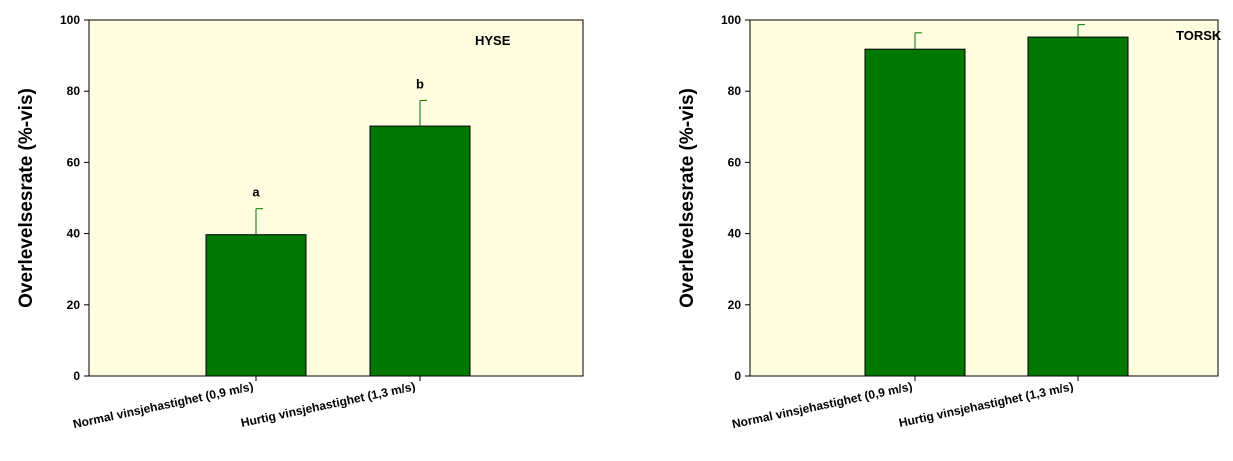 The image size is (1233, 461). Describe the element at coordinates (420, 83) in the screenshot. I see `significance-label-2: b` at that location.